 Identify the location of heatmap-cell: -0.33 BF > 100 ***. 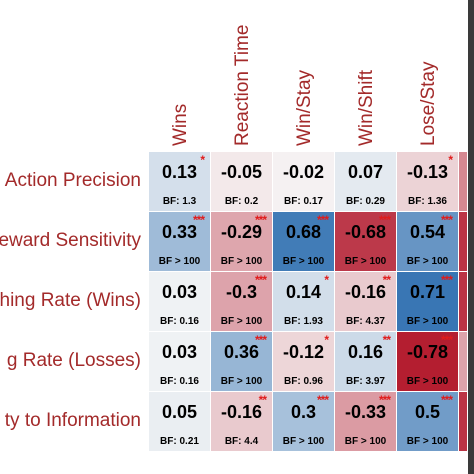
(366, 422).